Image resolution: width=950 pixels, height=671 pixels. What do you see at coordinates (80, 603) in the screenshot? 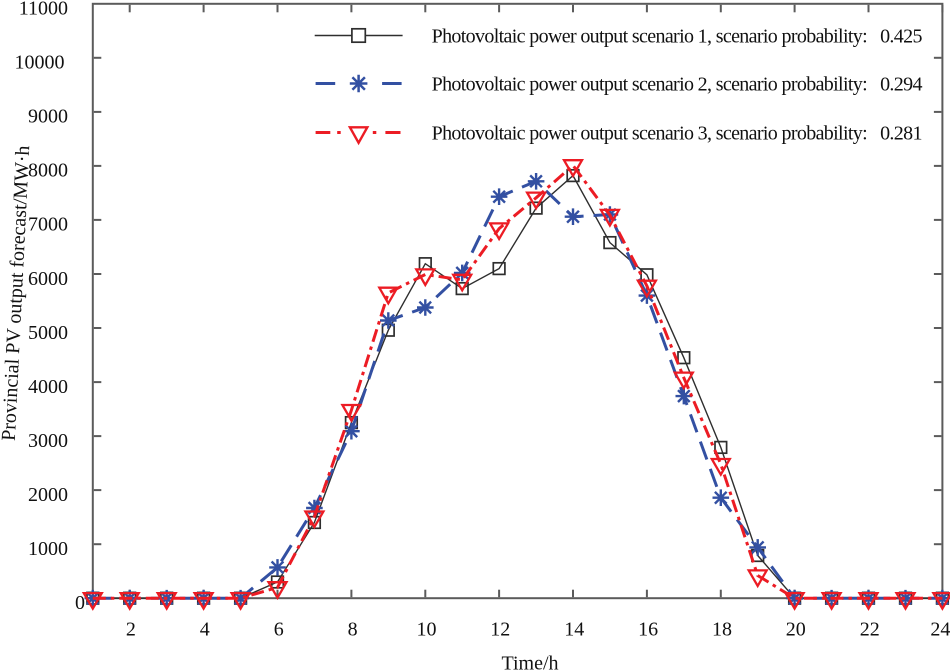
I see `svg-text: 0` at bounding box center [80, 603].